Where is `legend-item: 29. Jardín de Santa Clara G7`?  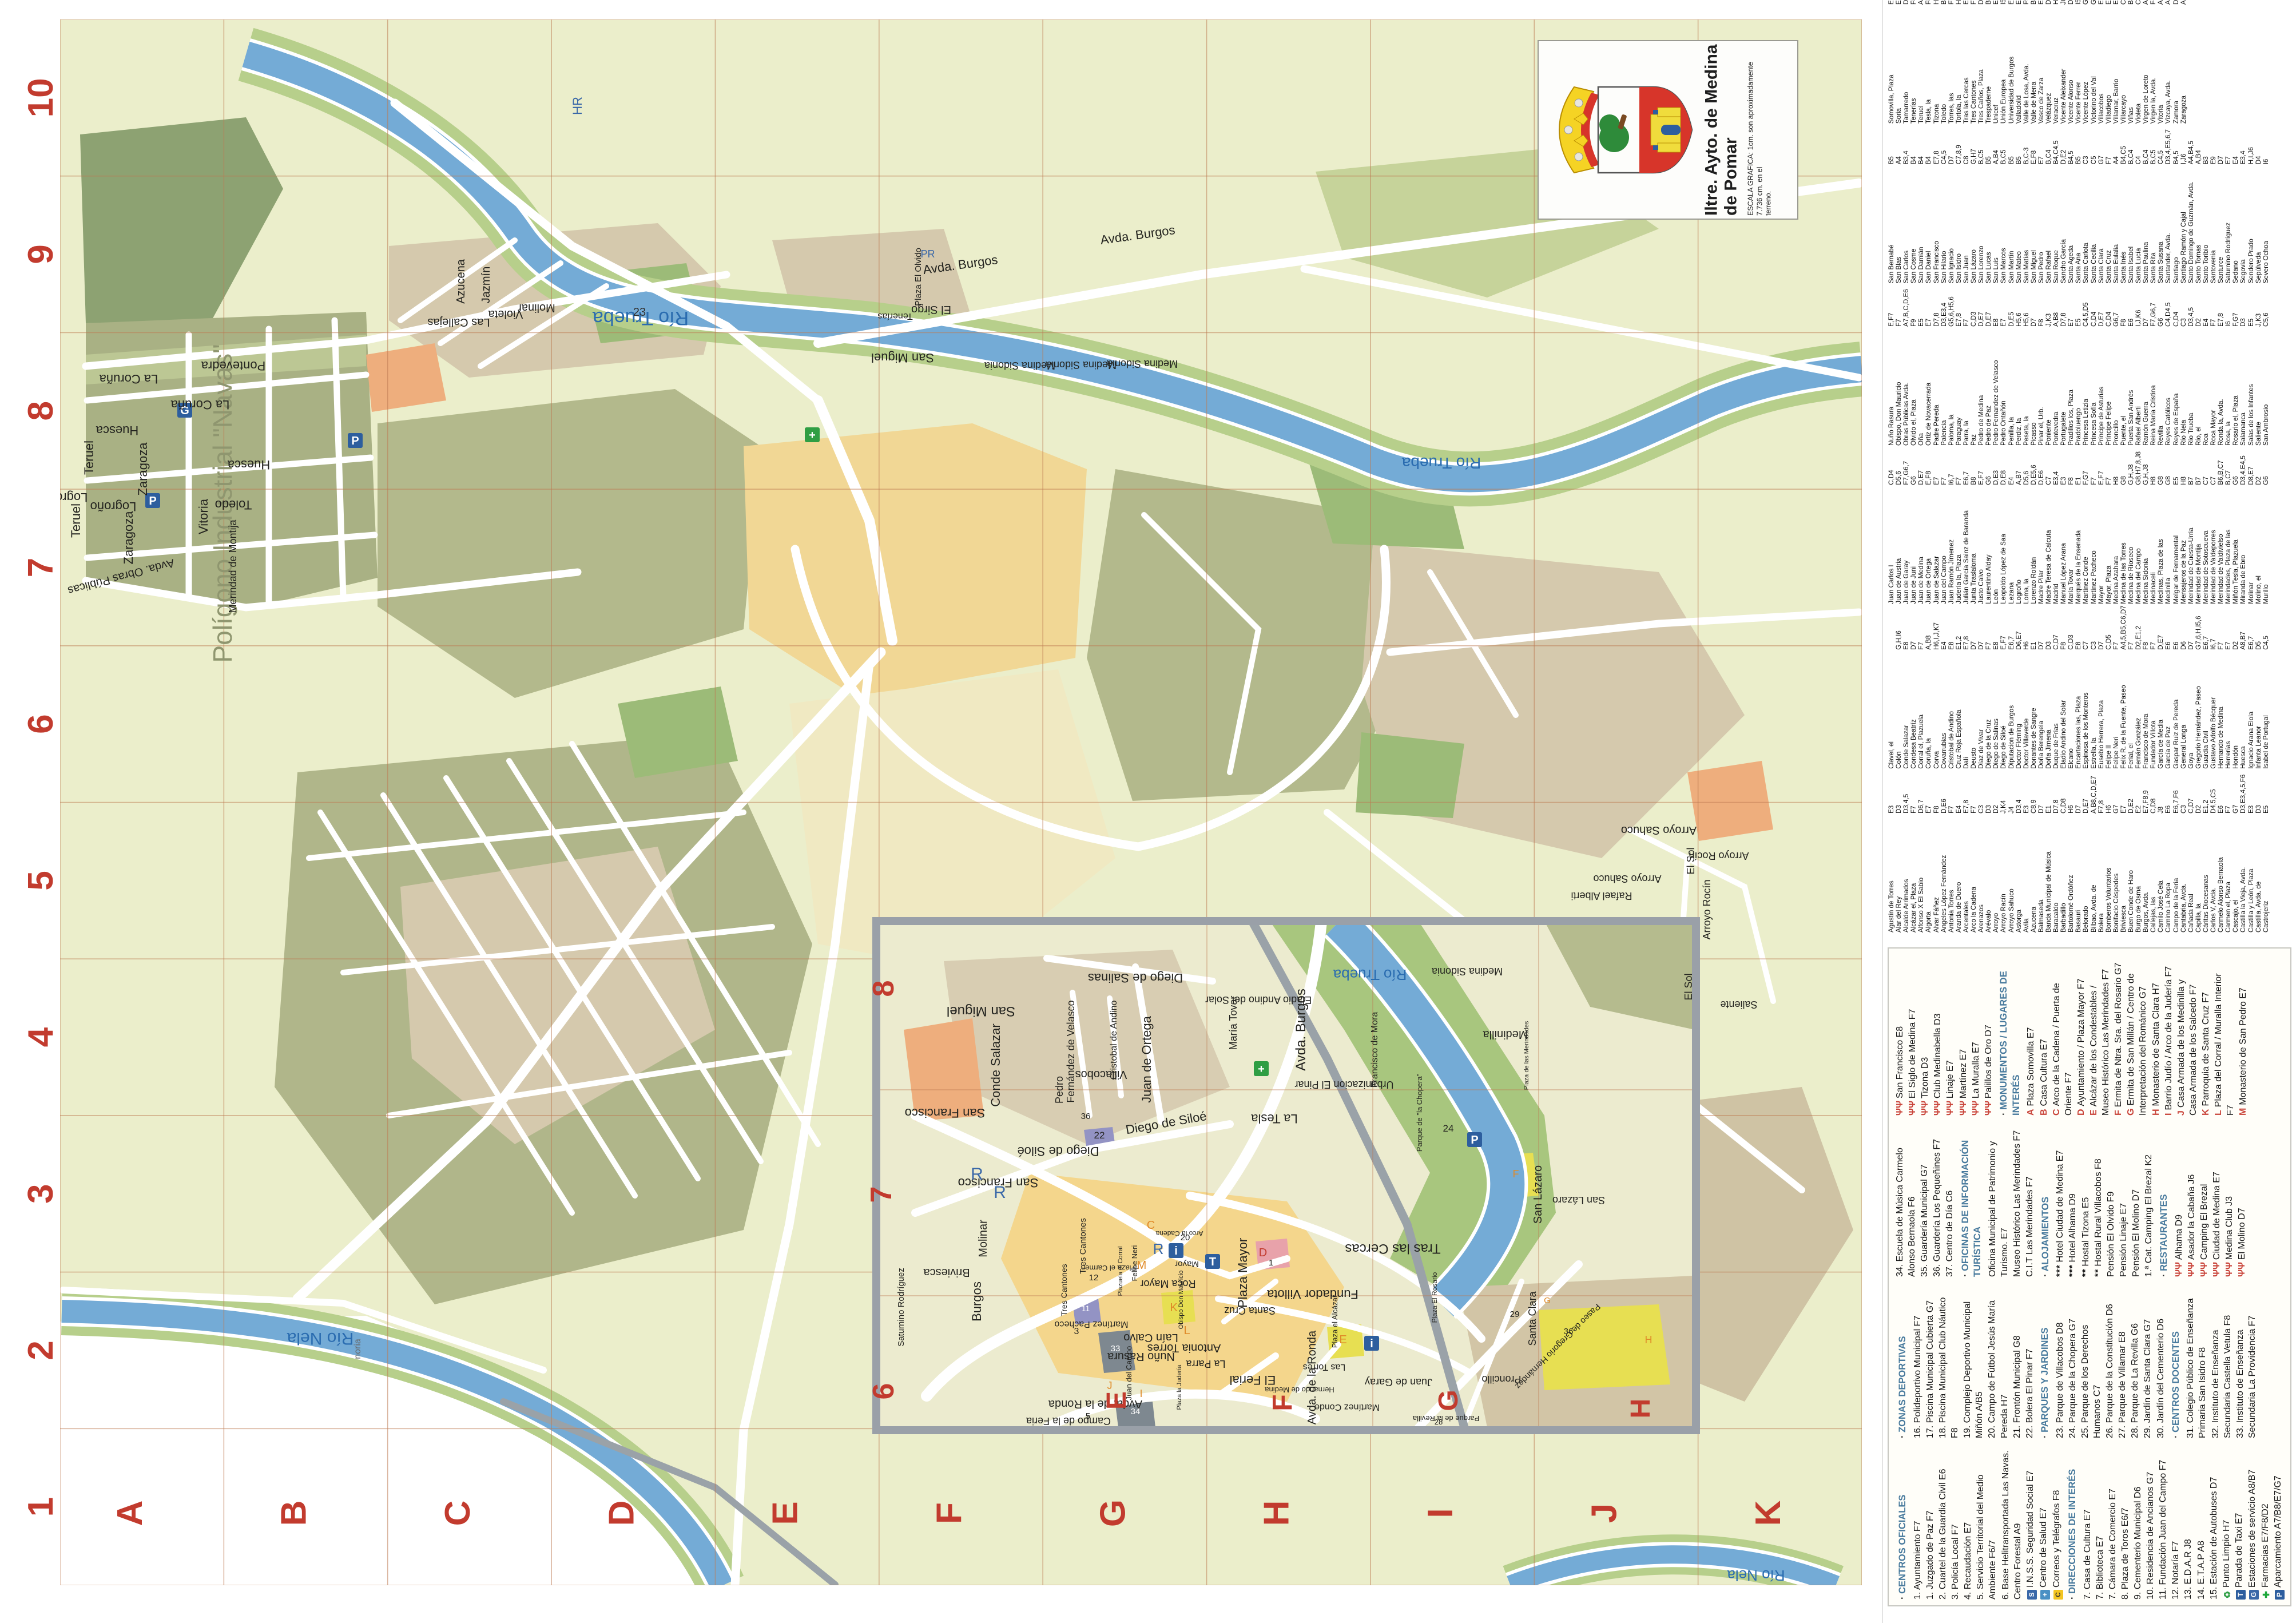 legend-item: 29. Jardín de Santa Clara G7 is located at coordinates (2148, 1378).